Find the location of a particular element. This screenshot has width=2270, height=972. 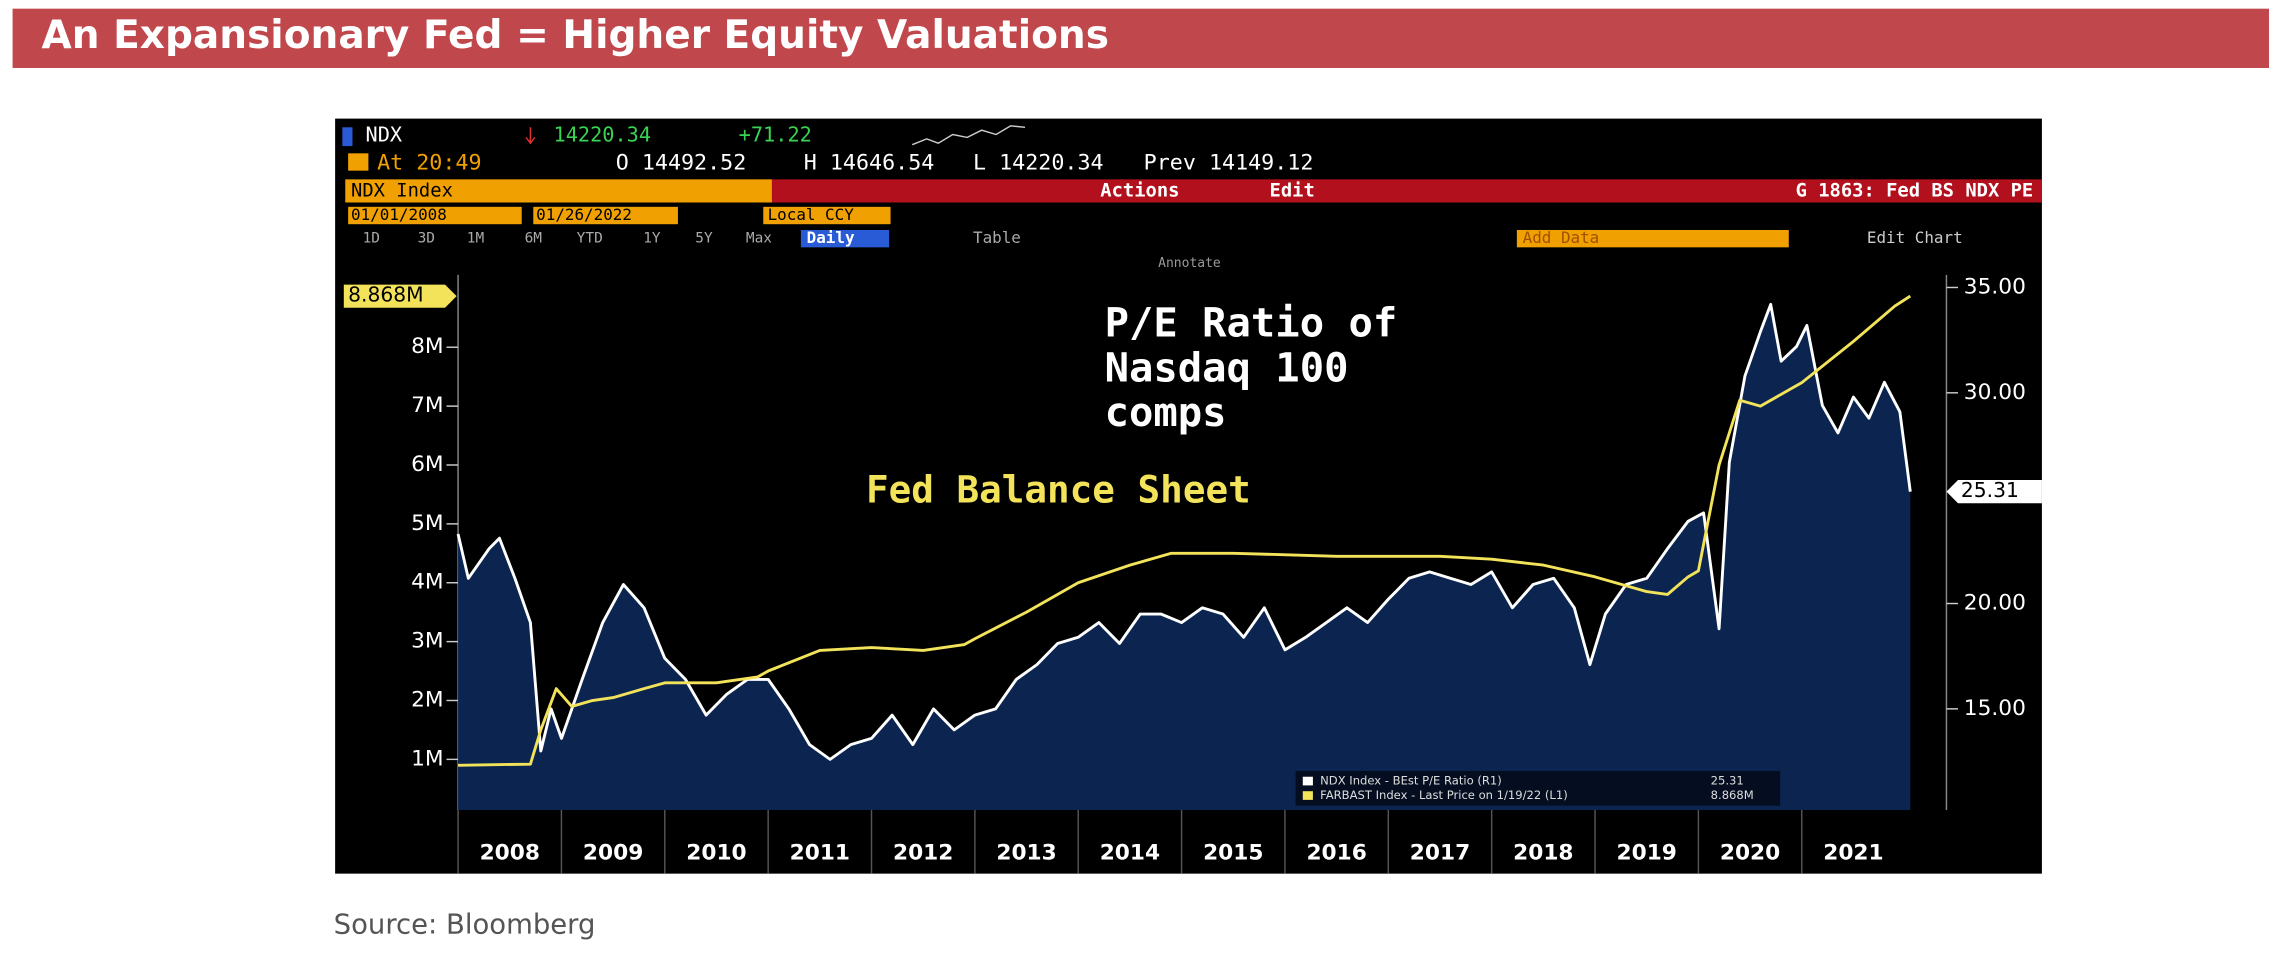

open-price: O 14492.52 is located at coordinates (681, 162).